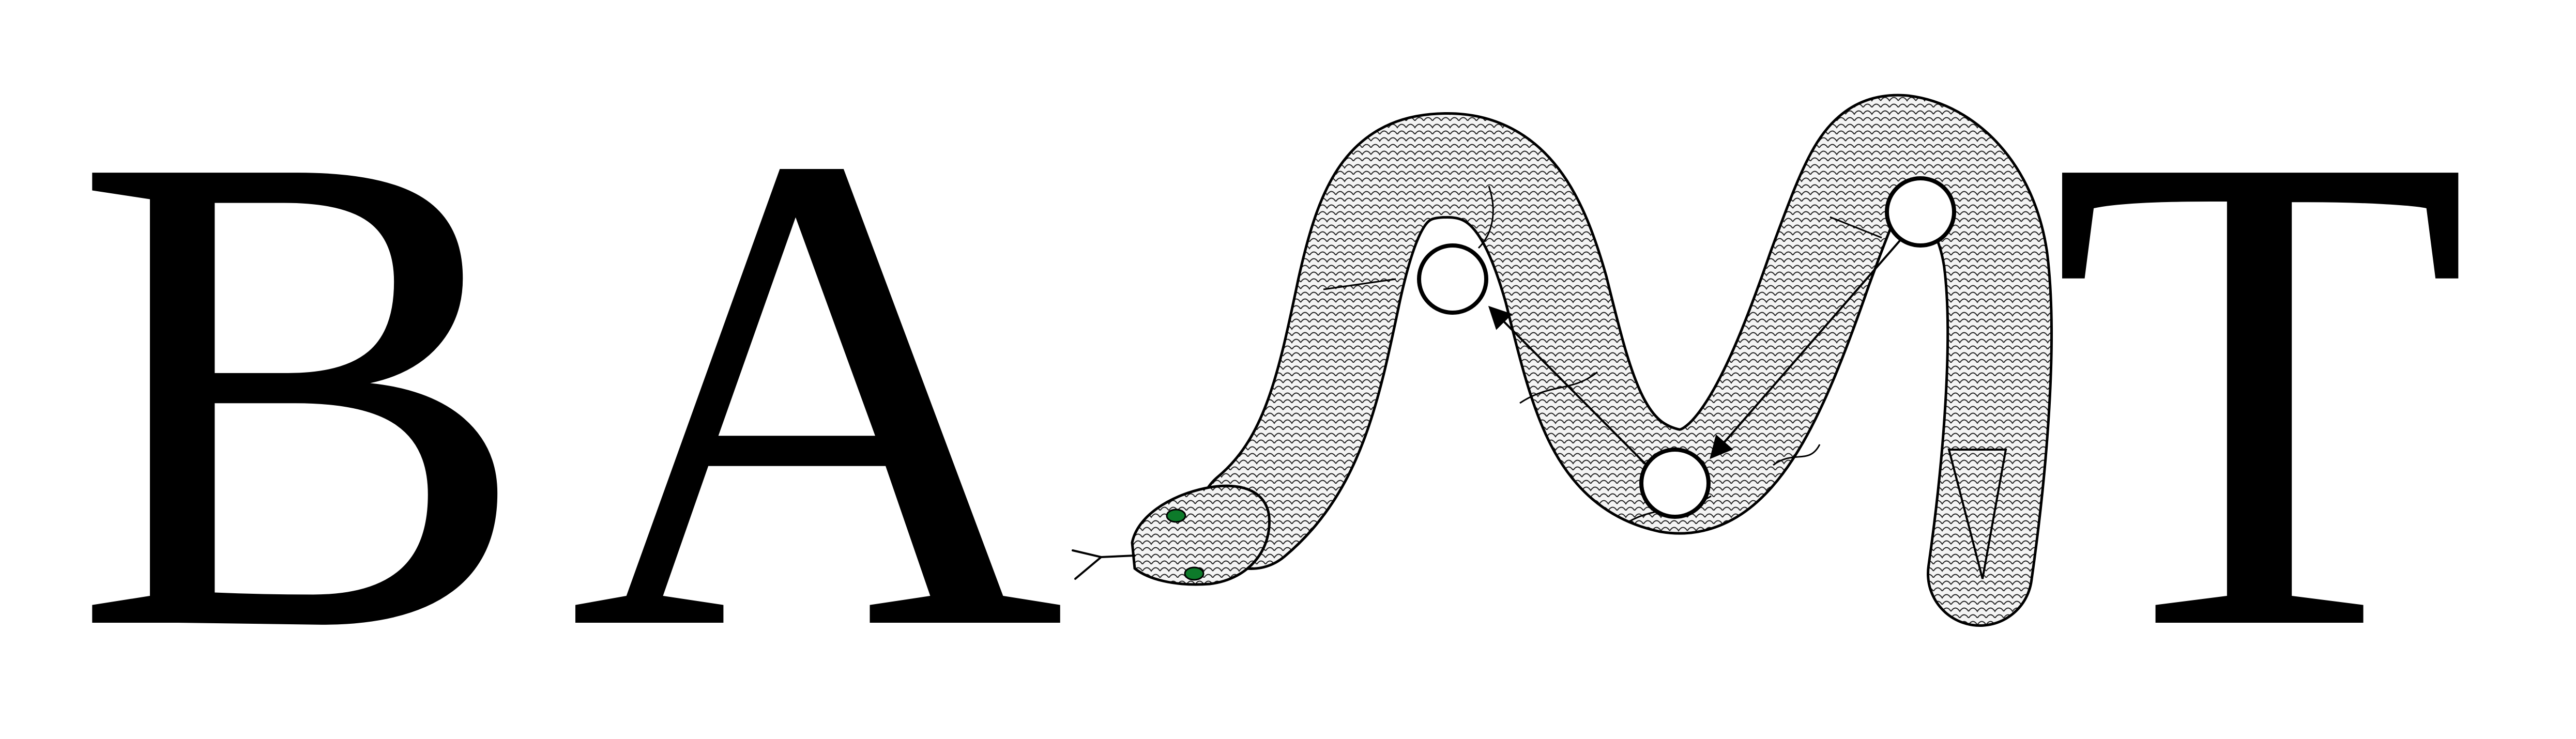  I want to click on snake-head, so click(1201, 535).